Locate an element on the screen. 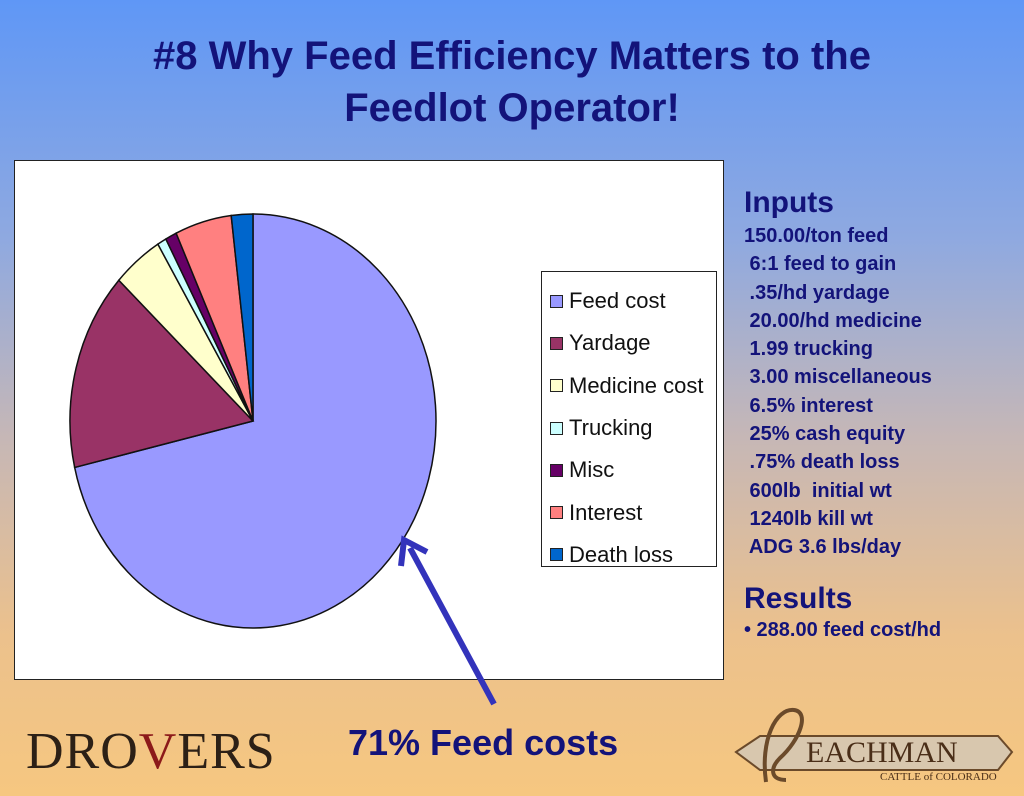 Image resolution: width=1024 pixels, height=796 pixels. legend-label: Misc is located at coordinates (592, 470).